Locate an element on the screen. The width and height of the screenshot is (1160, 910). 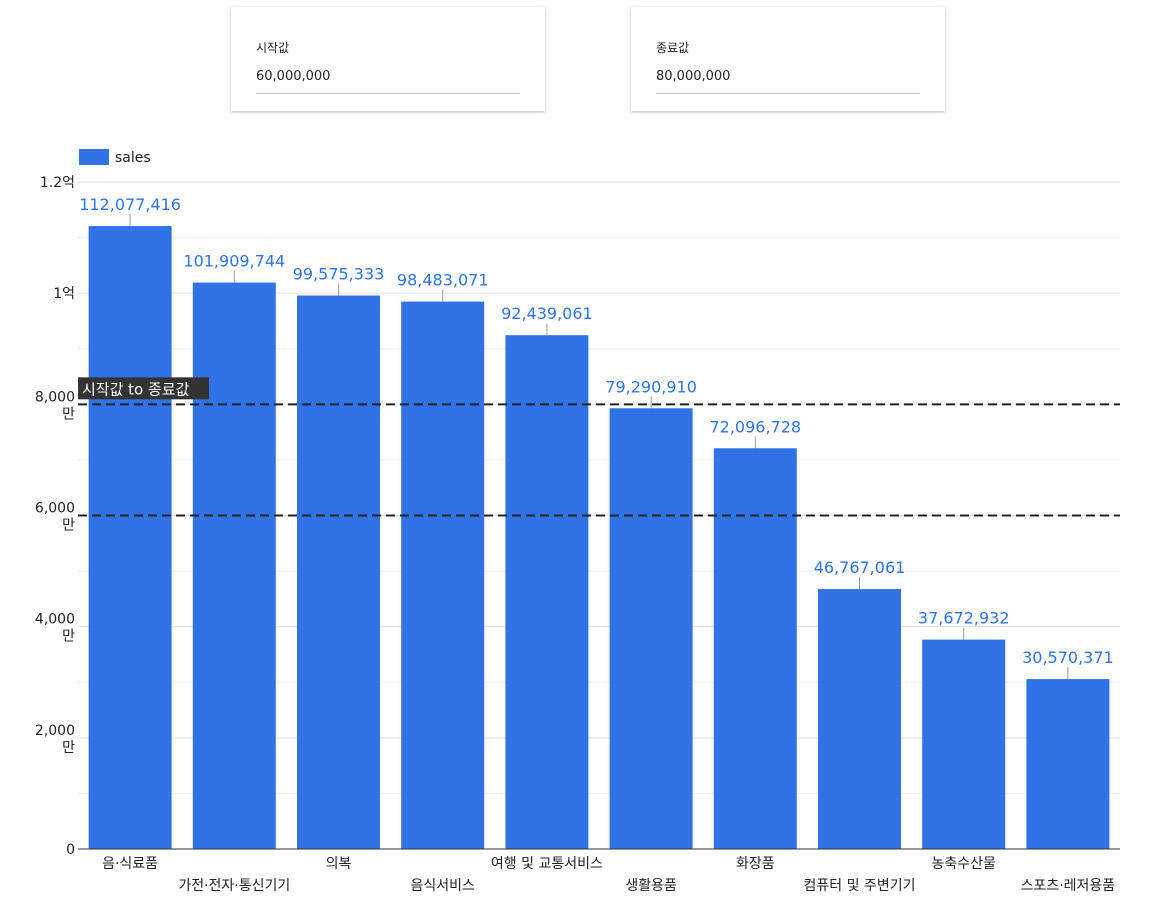
data-label: 30,570,371 is located at coordinates (1068, 657).